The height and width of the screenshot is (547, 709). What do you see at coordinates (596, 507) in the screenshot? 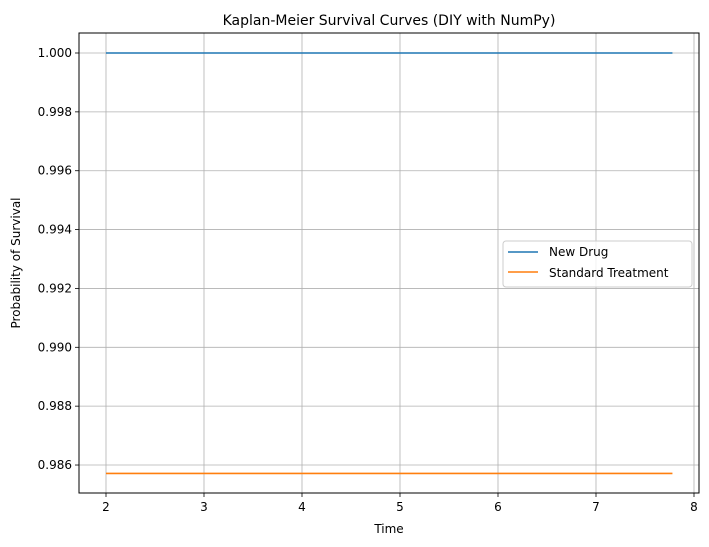
I see `x-tick-label: 7` at bounding box center [596, 507].